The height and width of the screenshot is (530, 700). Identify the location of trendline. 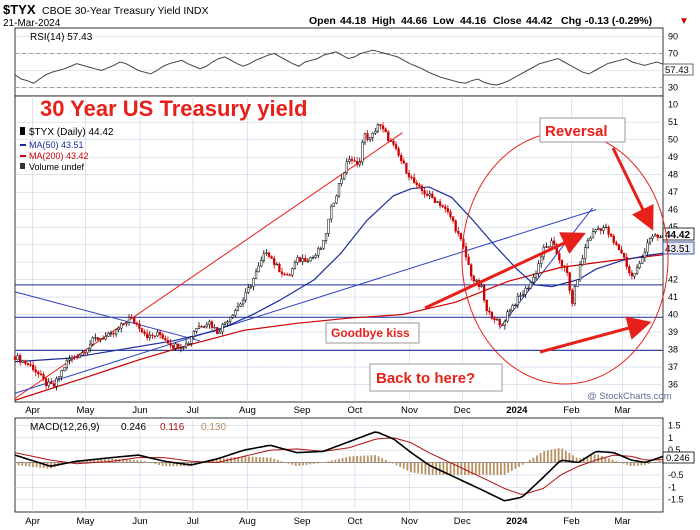
(545, 268).